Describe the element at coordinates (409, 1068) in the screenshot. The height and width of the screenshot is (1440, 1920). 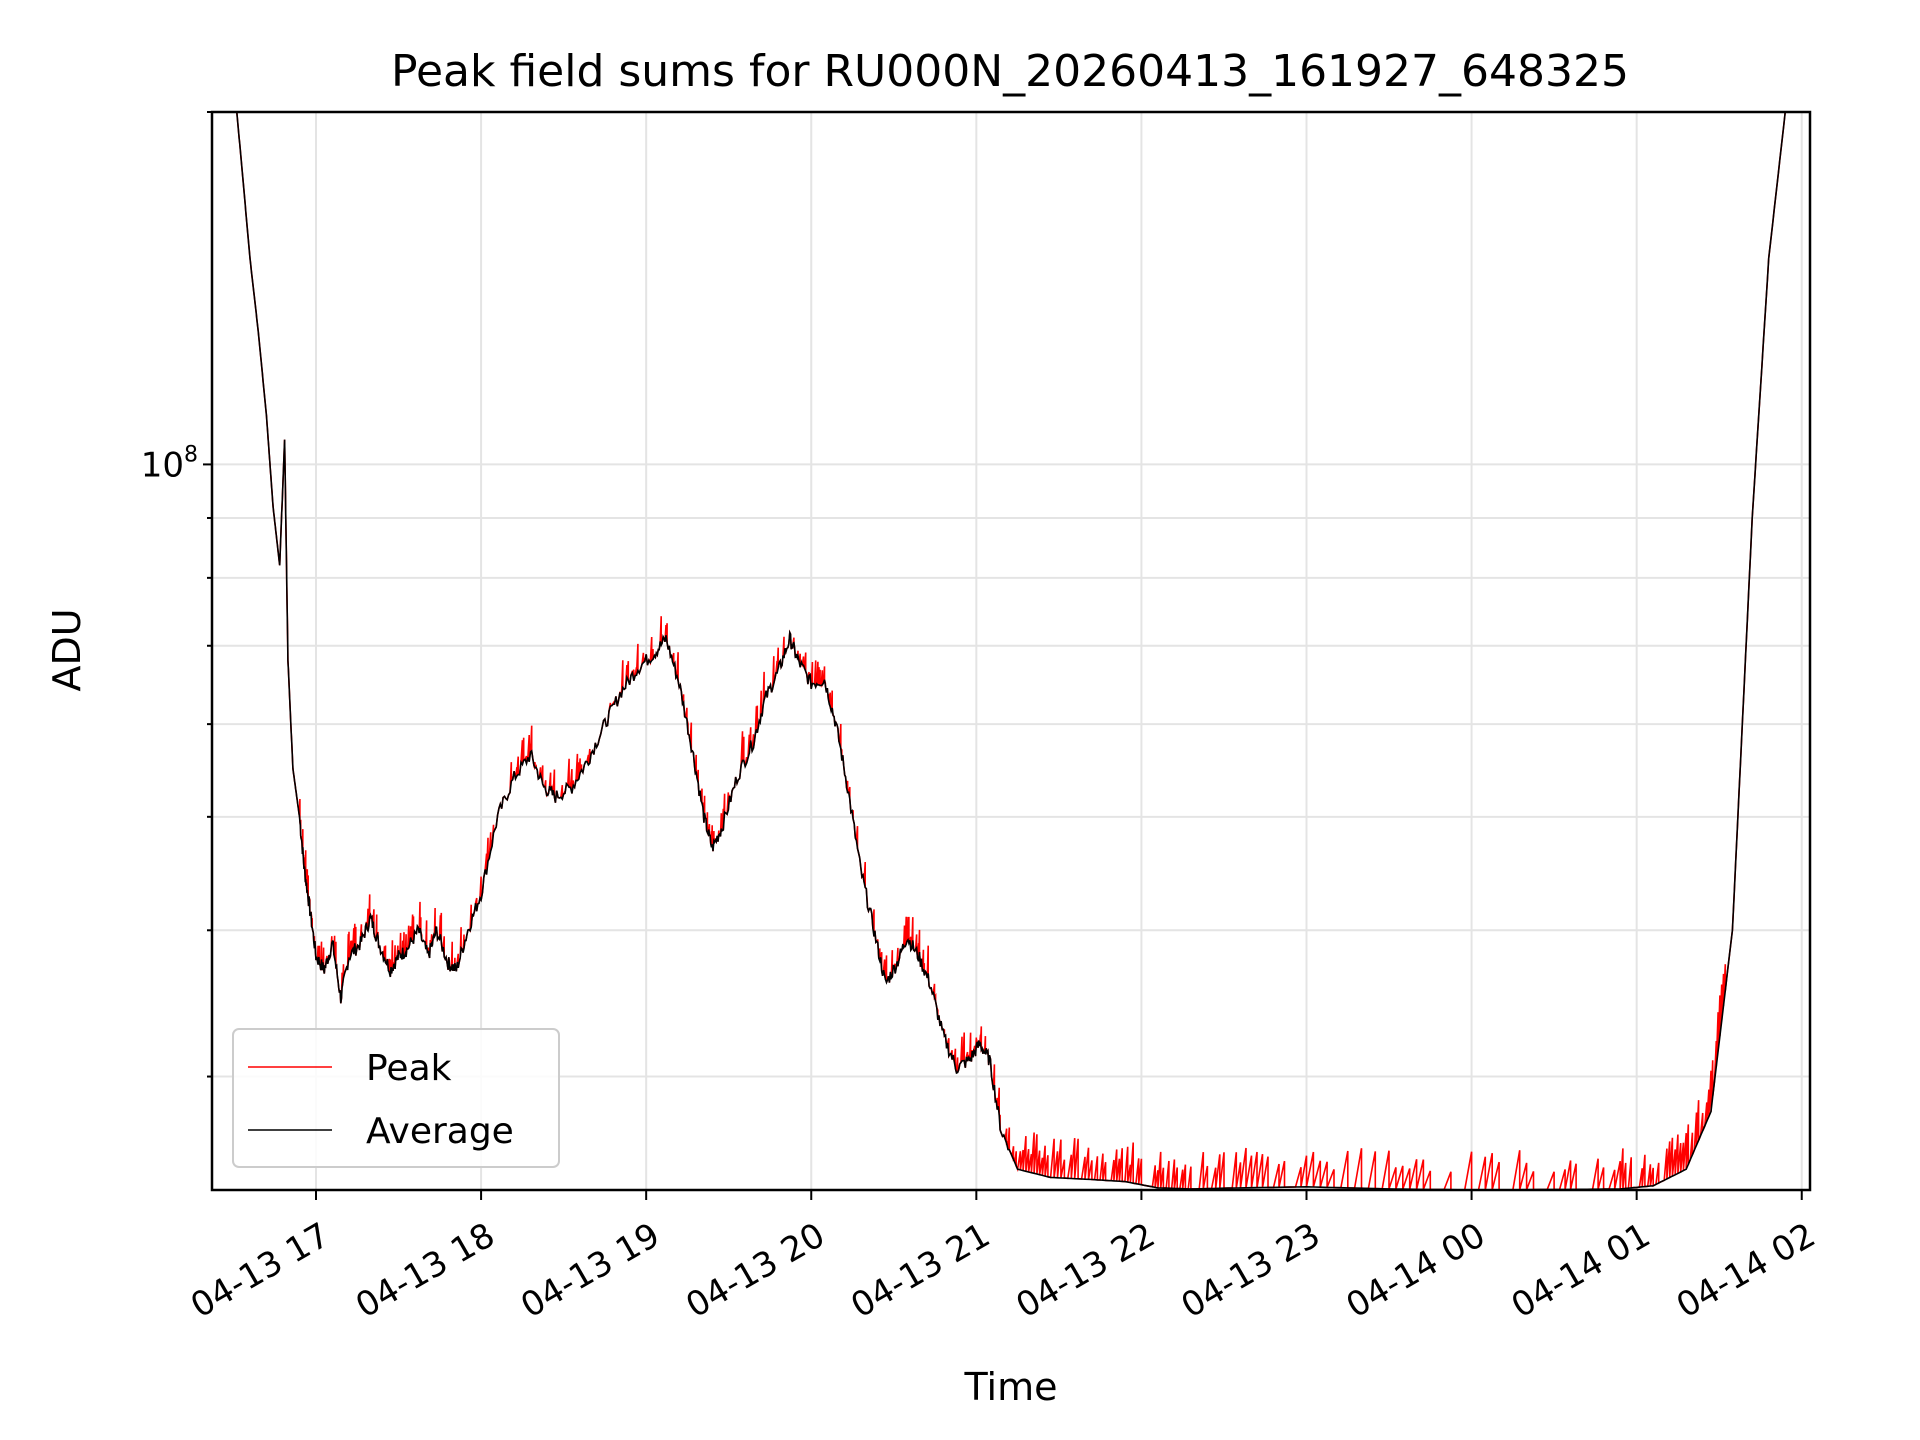
I see `legend-peak-label: Peak` at that location.